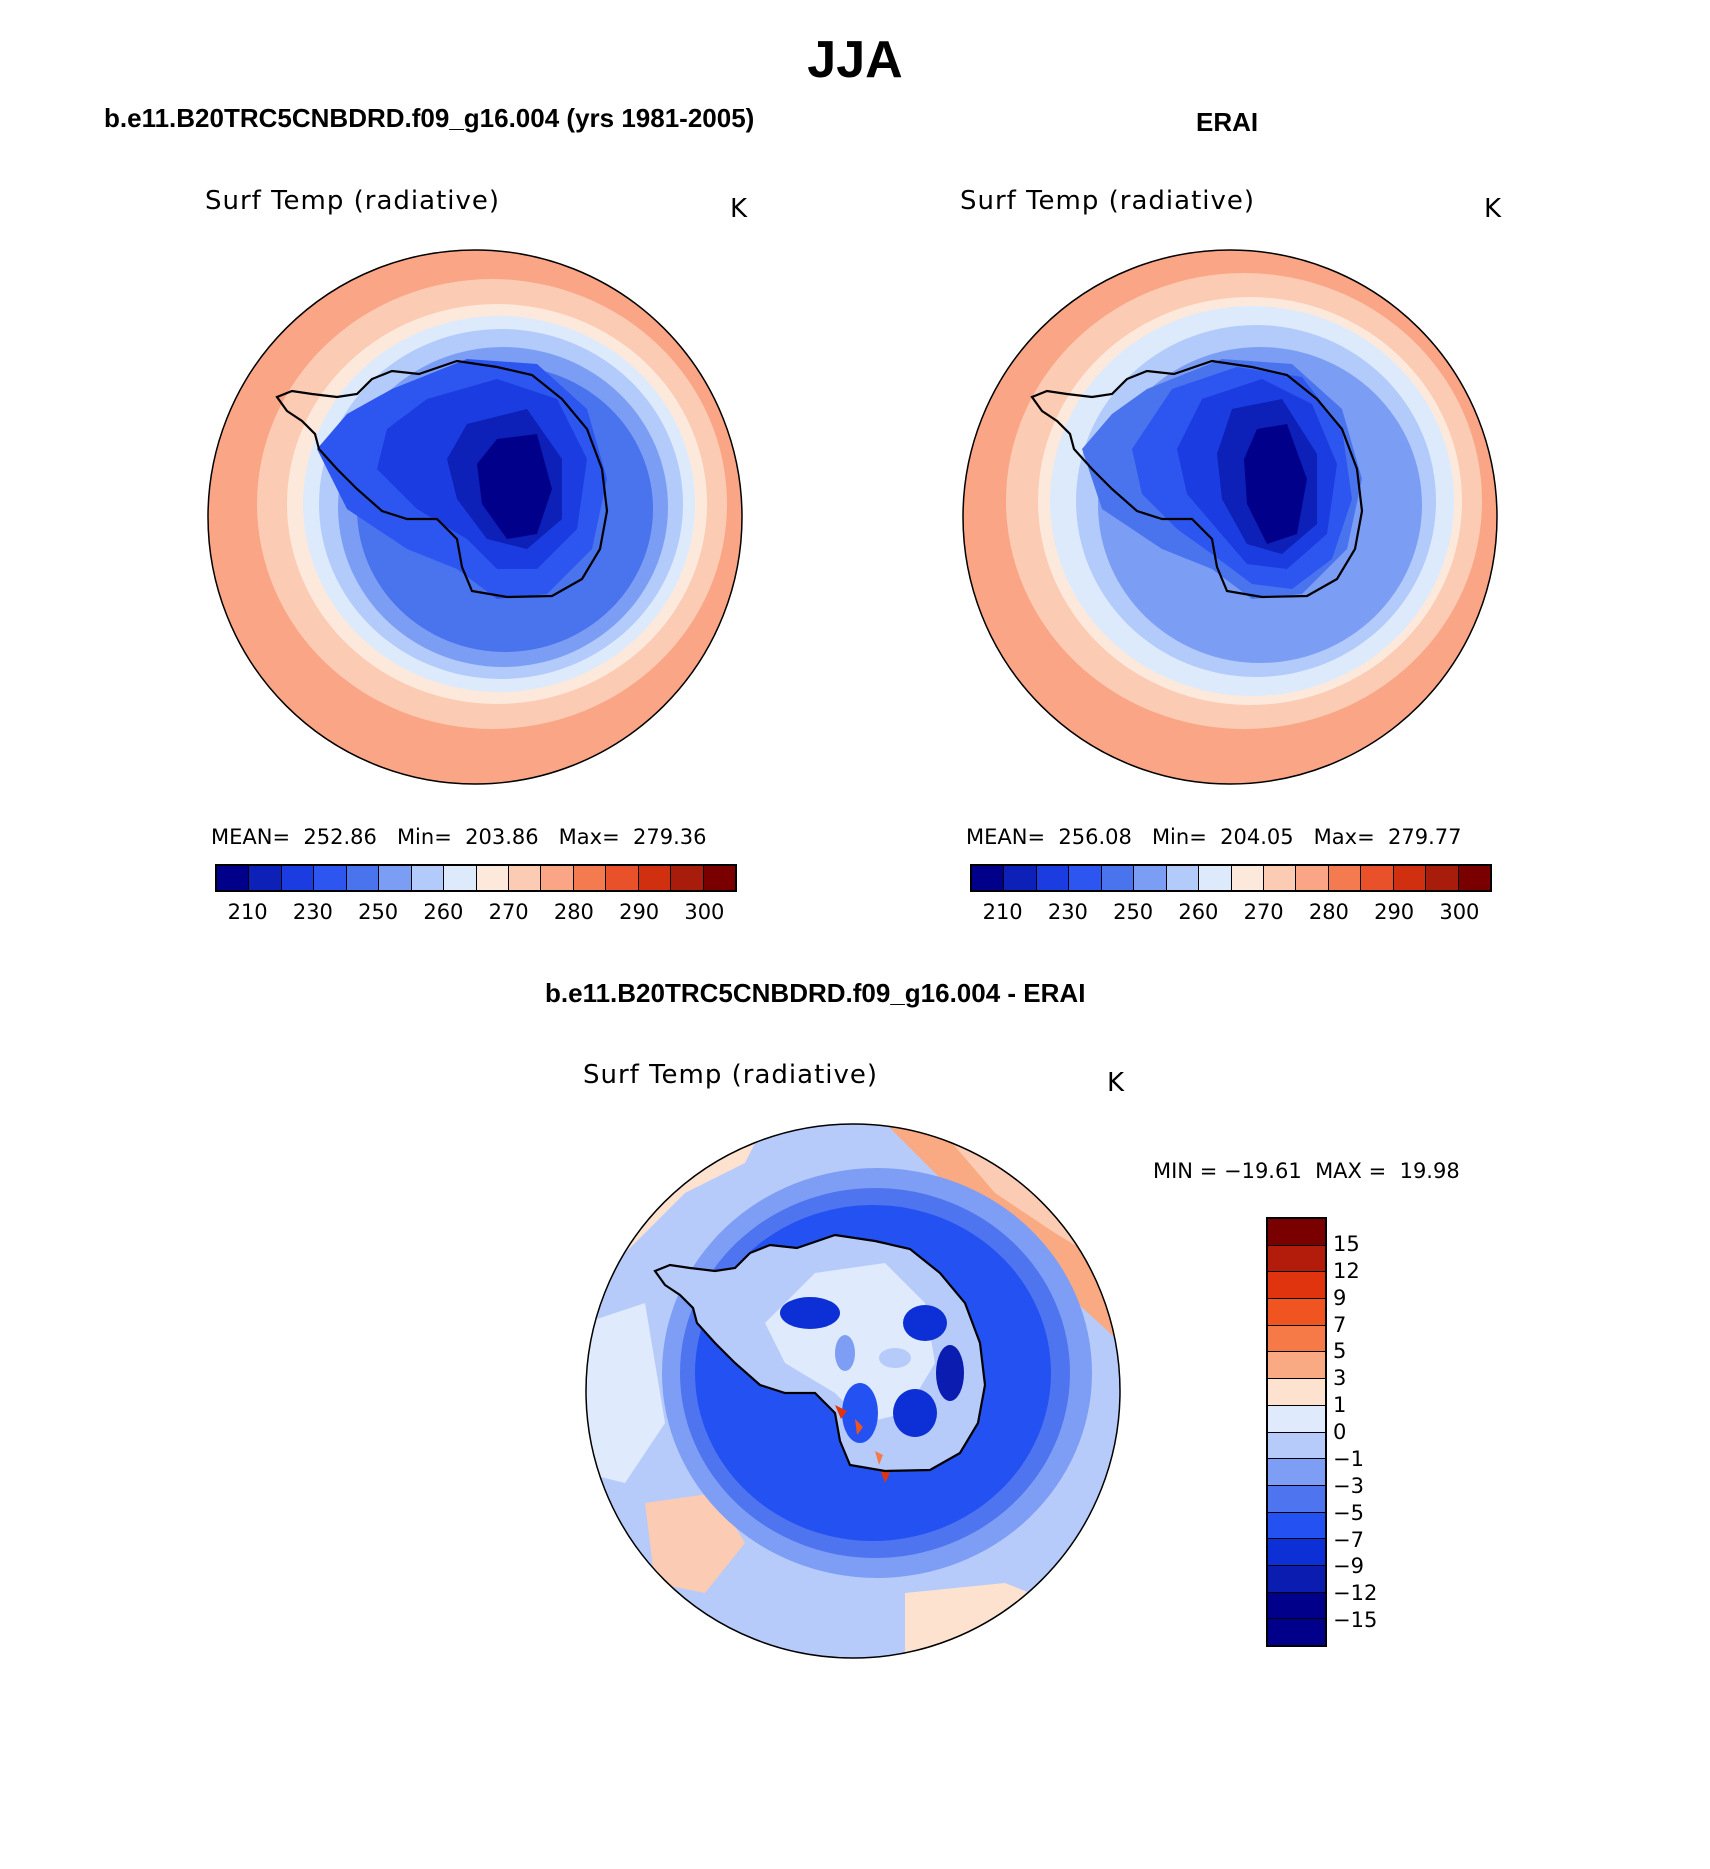 Image resolution: width=1710 pixels, height=1869 pixels. I want to click on panel-3-colorbar, so click(1296, 1432).